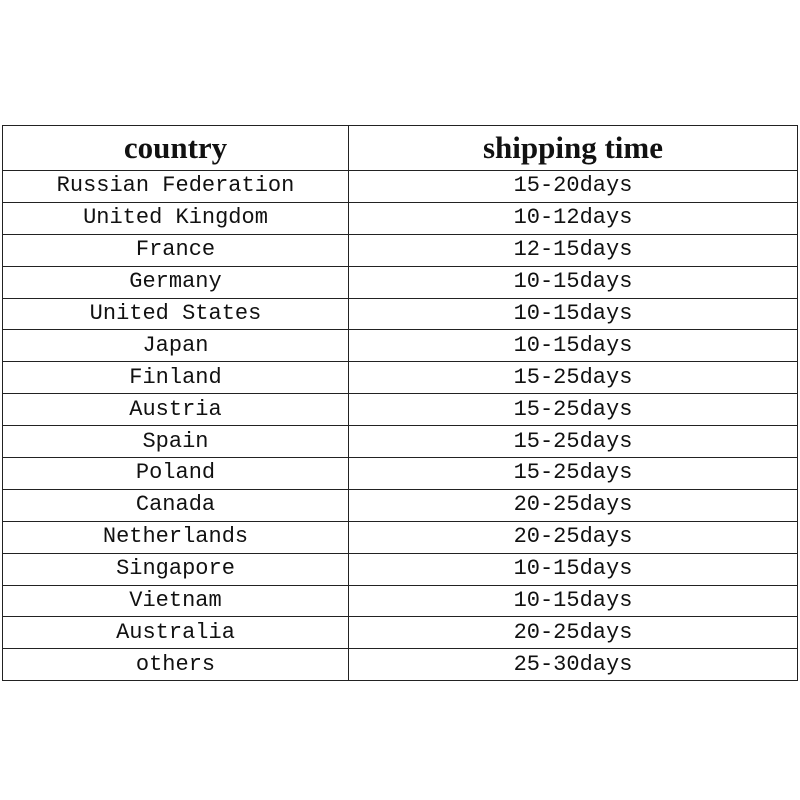 This screenshot has height=800, width=800. What do you see at coordinates (175, 250) in the screenshot?
I see `country-cell: France` at bounding box center [175, 250].